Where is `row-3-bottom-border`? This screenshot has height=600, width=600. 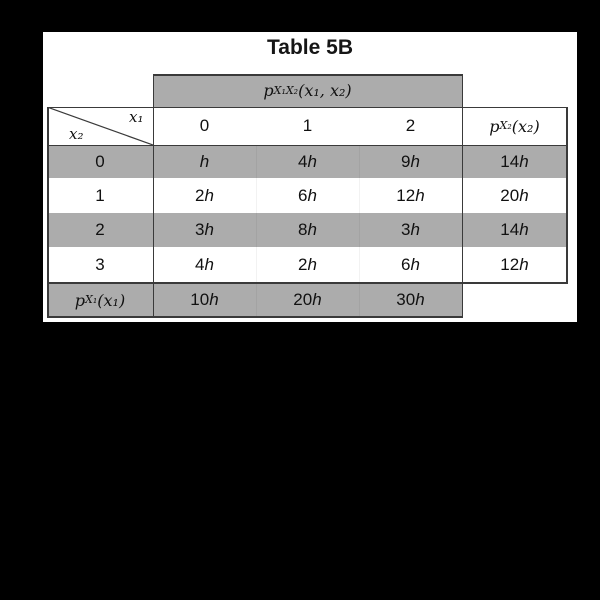 row-3-bottom-border is located at coordinates (307, 283).